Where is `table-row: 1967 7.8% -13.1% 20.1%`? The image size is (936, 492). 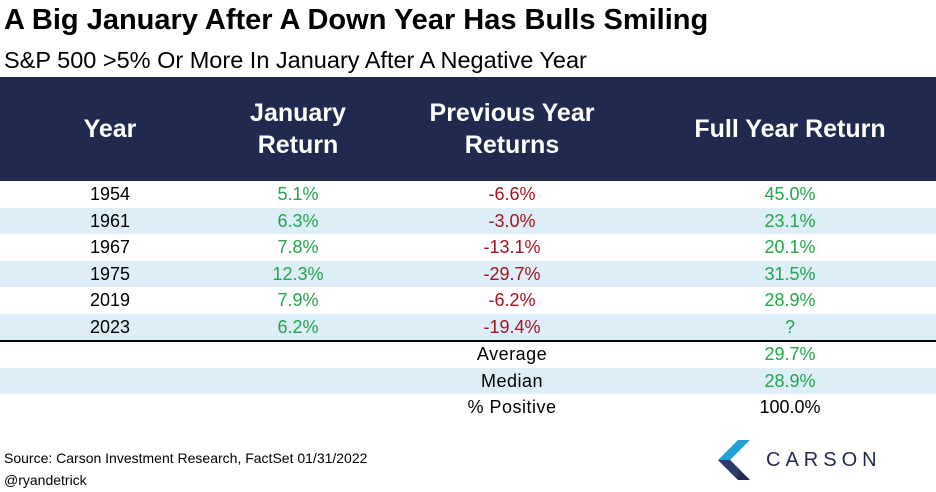
table-row: 1967 7.8% -13.1% 20.1% is located at coordinates (468, 247).